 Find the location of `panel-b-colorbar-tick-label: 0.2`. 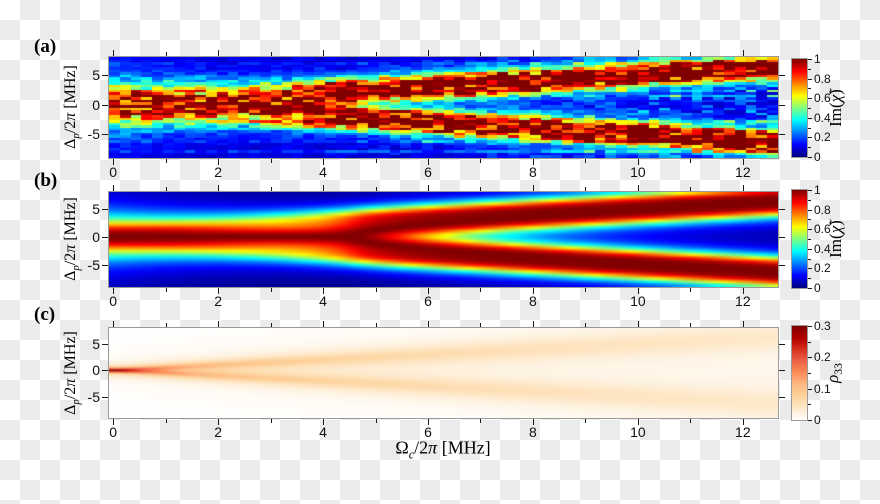

panel-b-colorbar-tick-label: 0.2 is located at coordinates (822, 268).